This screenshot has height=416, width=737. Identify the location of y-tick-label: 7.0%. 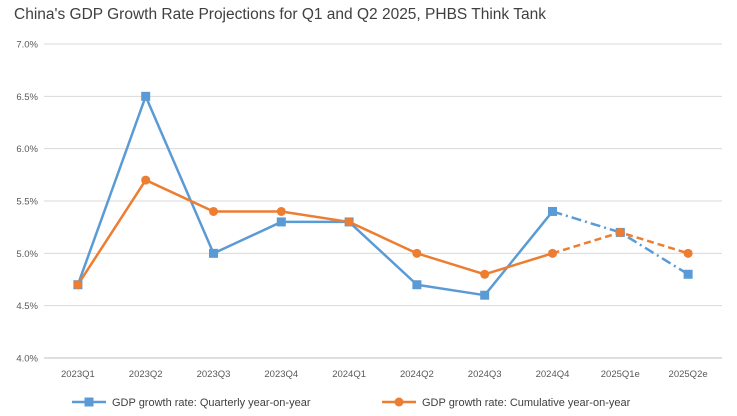
(27, 45).